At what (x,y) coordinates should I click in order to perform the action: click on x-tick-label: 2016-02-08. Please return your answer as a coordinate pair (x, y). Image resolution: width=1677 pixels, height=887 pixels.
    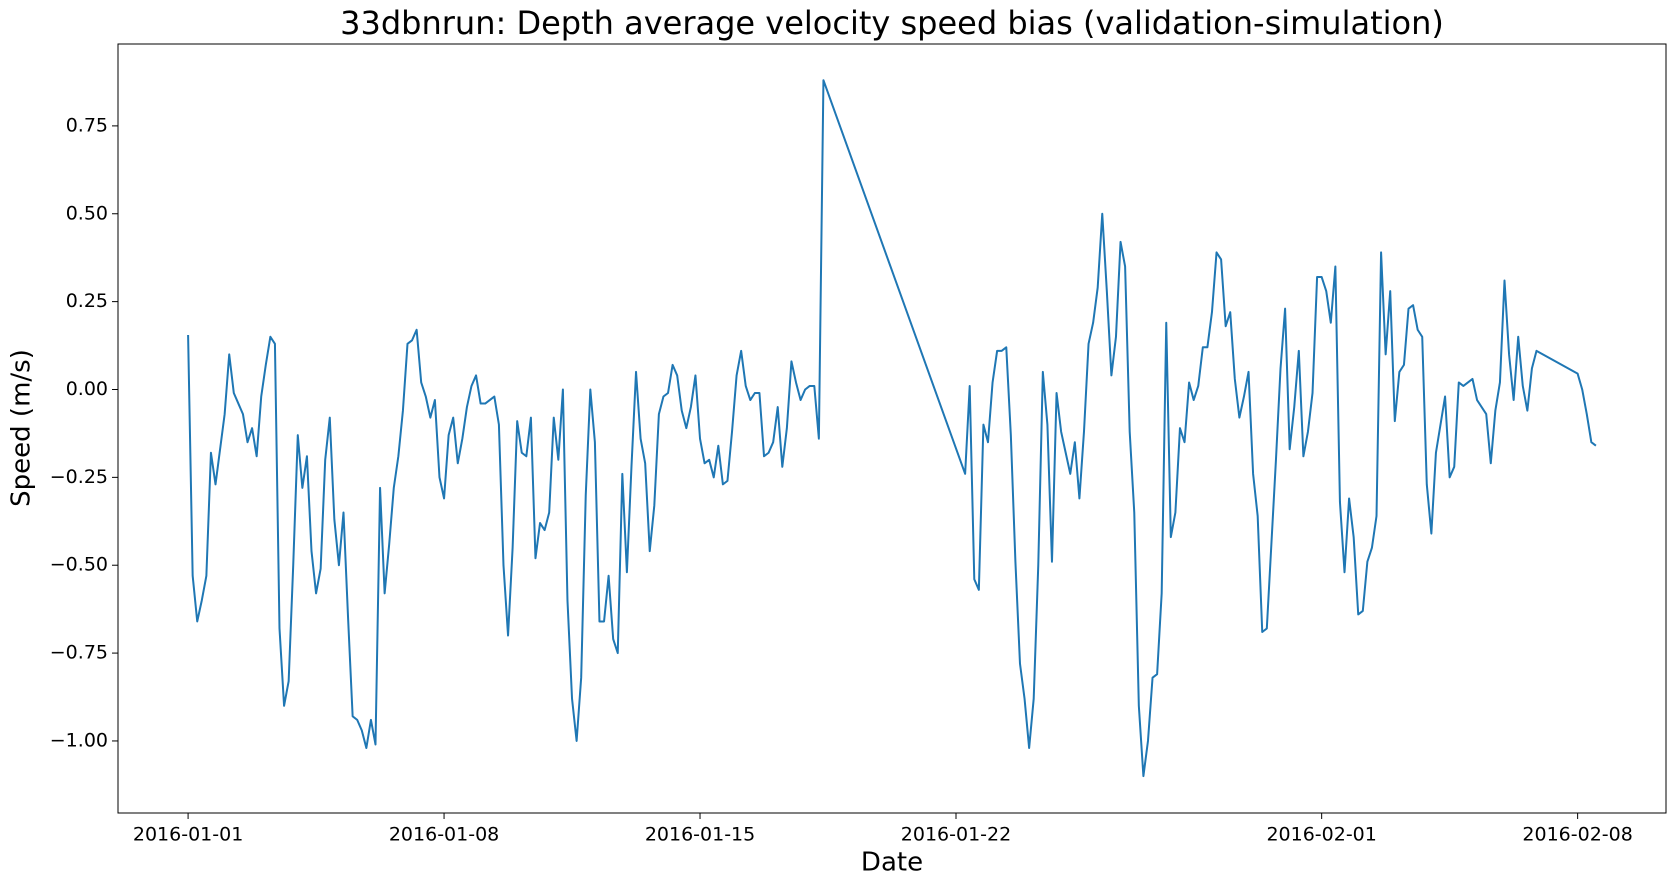
    Looking at the image, I should click on (1577, 835).